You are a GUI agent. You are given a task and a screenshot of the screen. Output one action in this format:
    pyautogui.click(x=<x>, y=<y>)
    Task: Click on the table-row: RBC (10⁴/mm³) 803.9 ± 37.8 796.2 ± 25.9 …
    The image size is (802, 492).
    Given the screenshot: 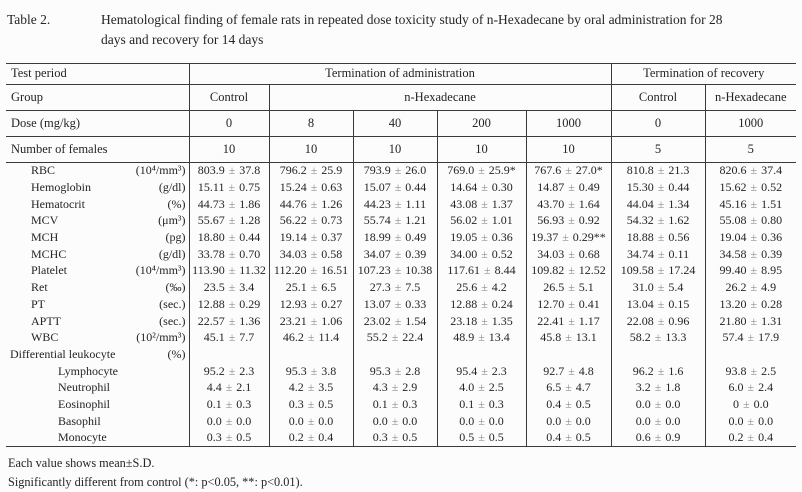 What is the action you would take?
    pyautogui.click(x=401, y=171)
    